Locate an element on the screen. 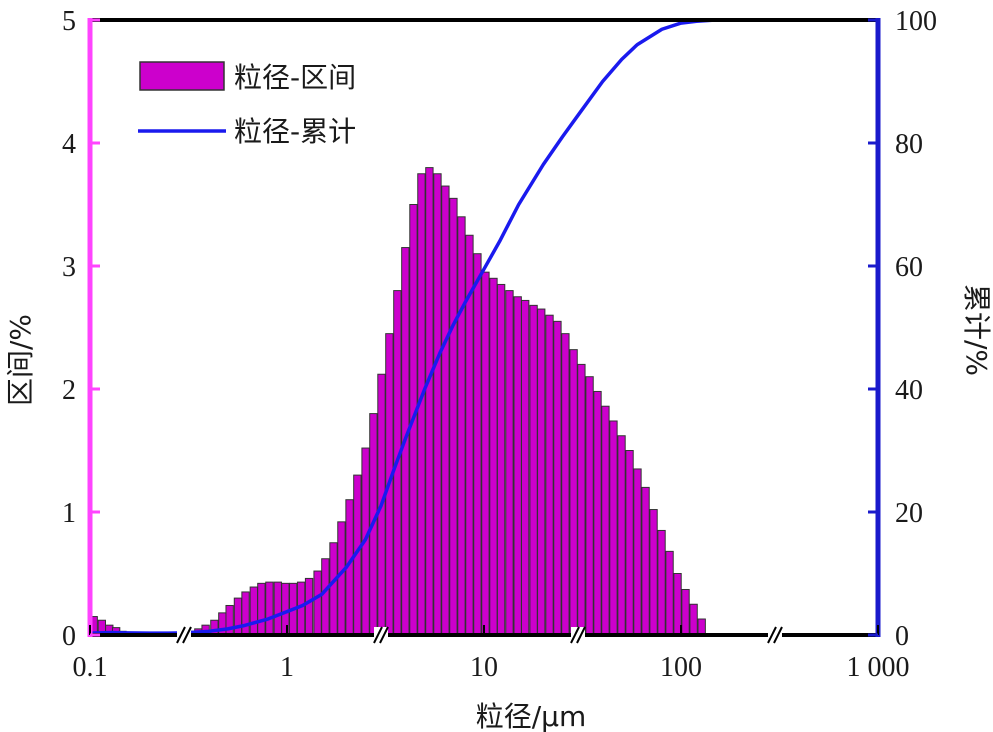 Image resolution: width=993 pixels, height=732 pixels. right-axis-ticks: 0 20 40 60 80 100 is located at coordinates (902, 329).